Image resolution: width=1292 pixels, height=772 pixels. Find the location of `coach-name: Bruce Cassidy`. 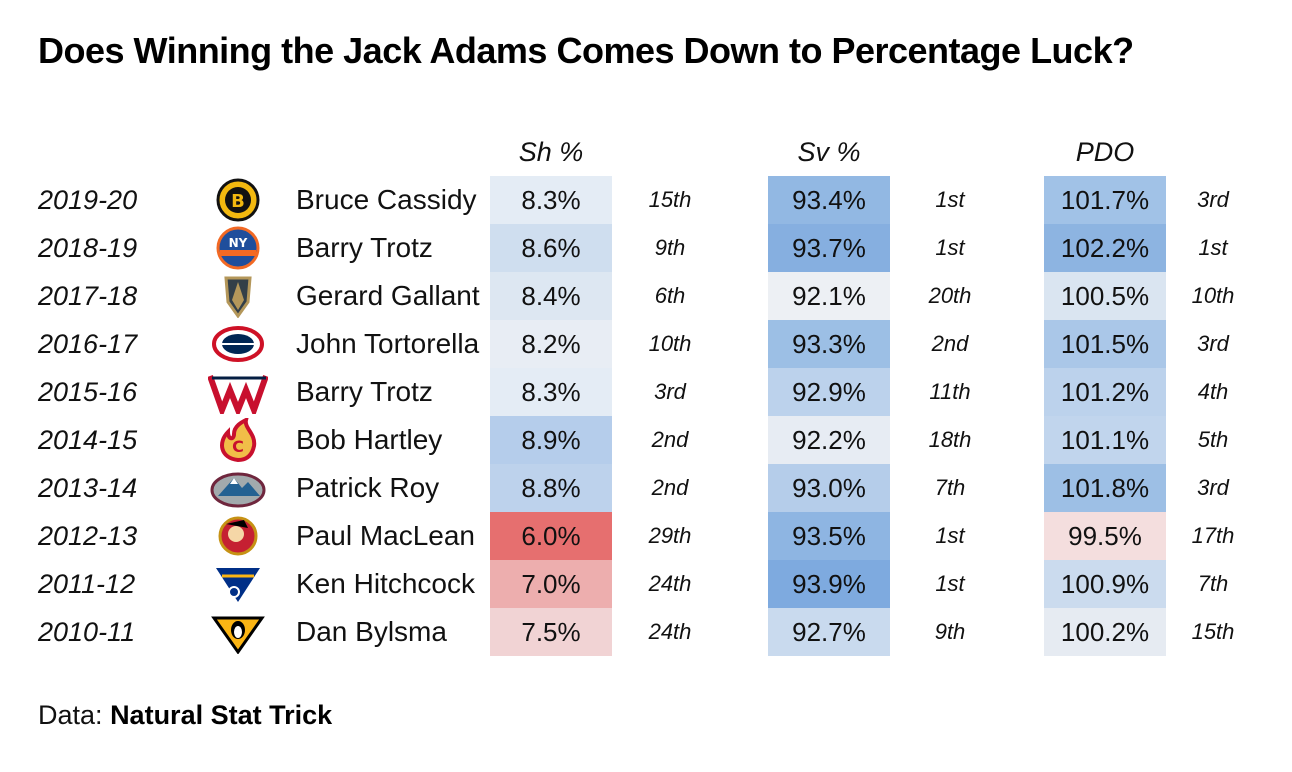

coach-name: Bruce Cassidy is located at coordinates (386, 199).